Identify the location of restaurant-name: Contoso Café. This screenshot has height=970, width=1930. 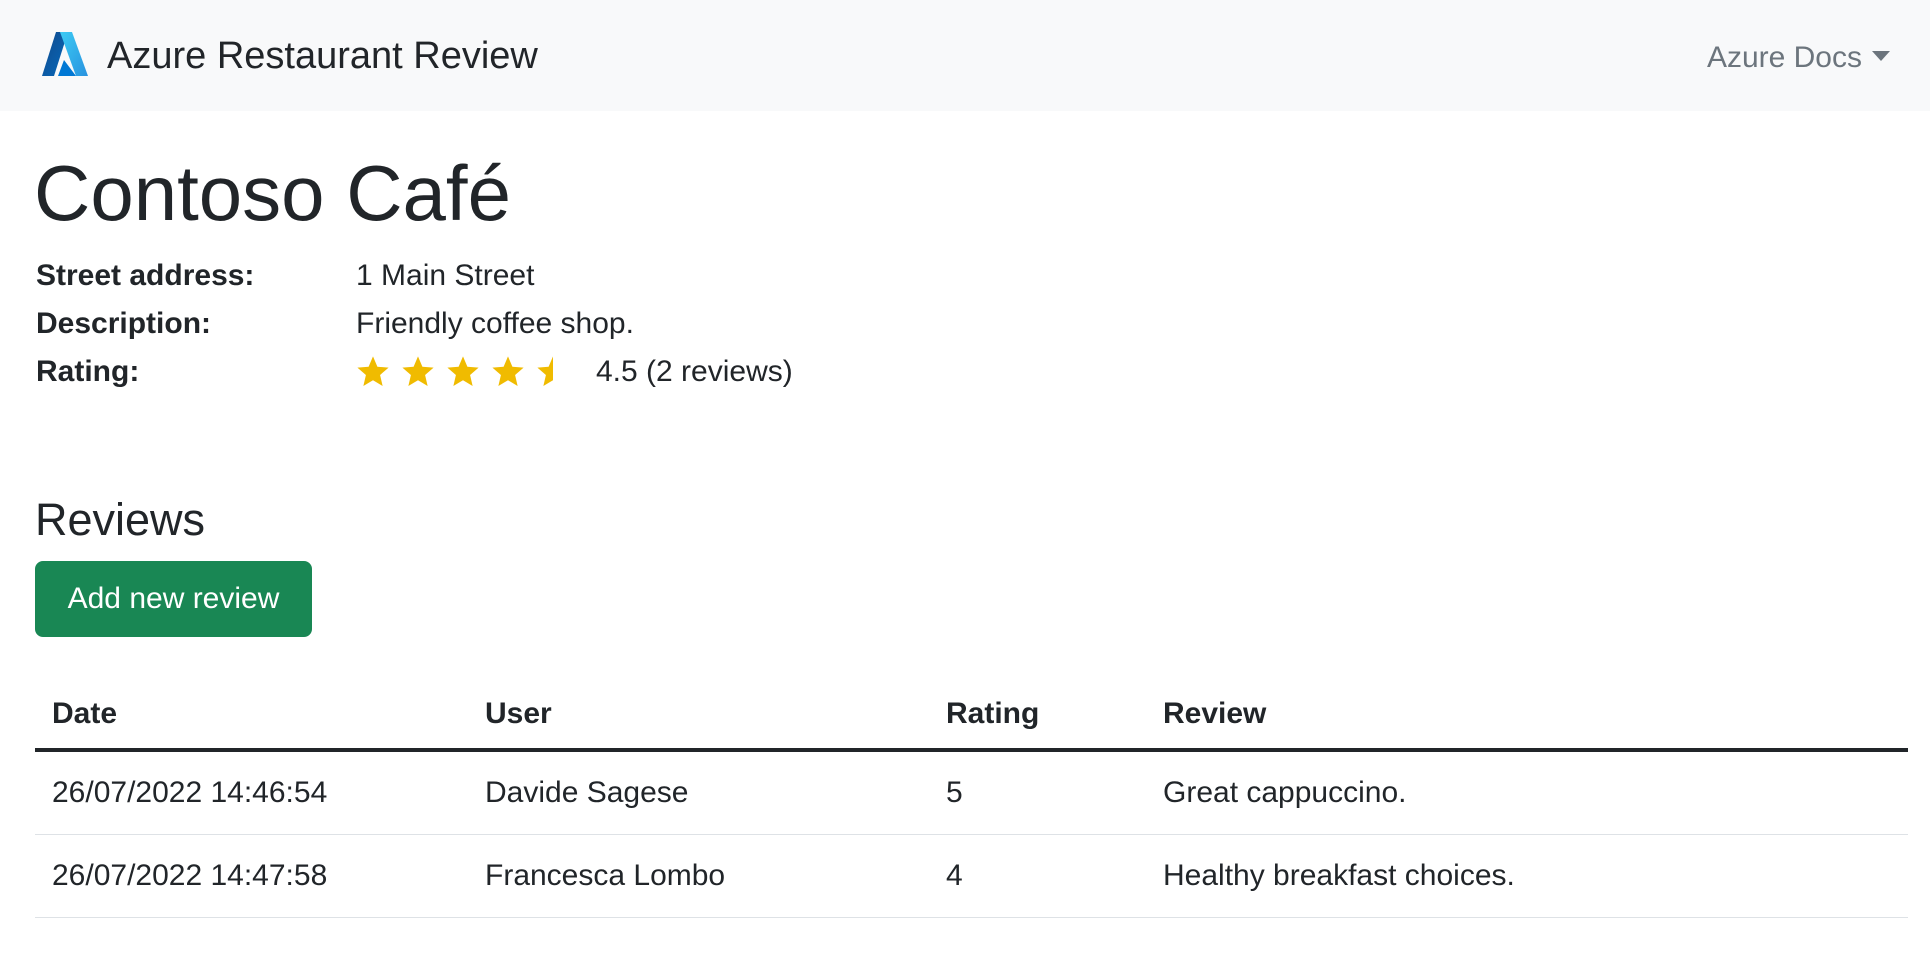
(272, 193).